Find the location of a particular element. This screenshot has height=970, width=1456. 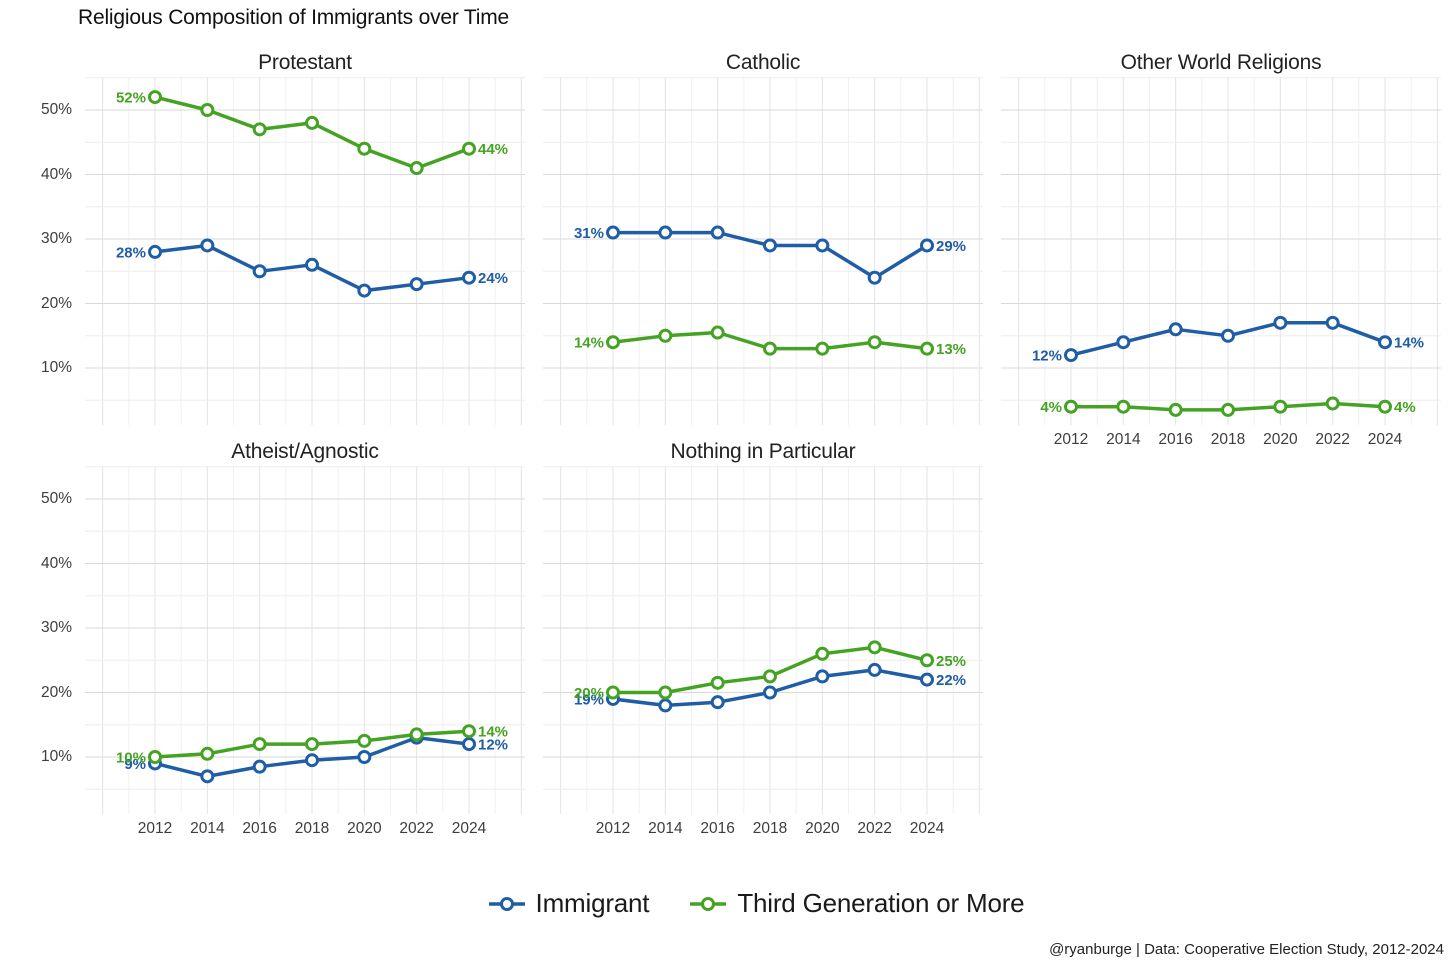

first-value-label: 19% is located at coordinates (589, 699).